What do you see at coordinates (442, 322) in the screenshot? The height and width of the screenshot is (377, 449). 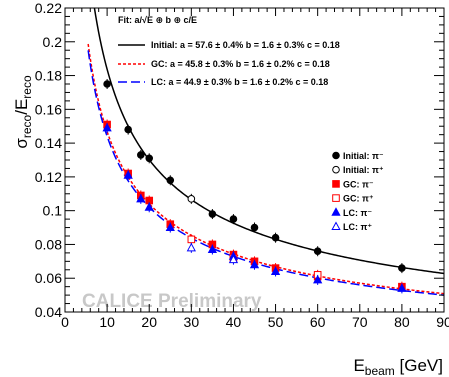 I see `x-tick-label: 90` at bounding box center [442, 322].